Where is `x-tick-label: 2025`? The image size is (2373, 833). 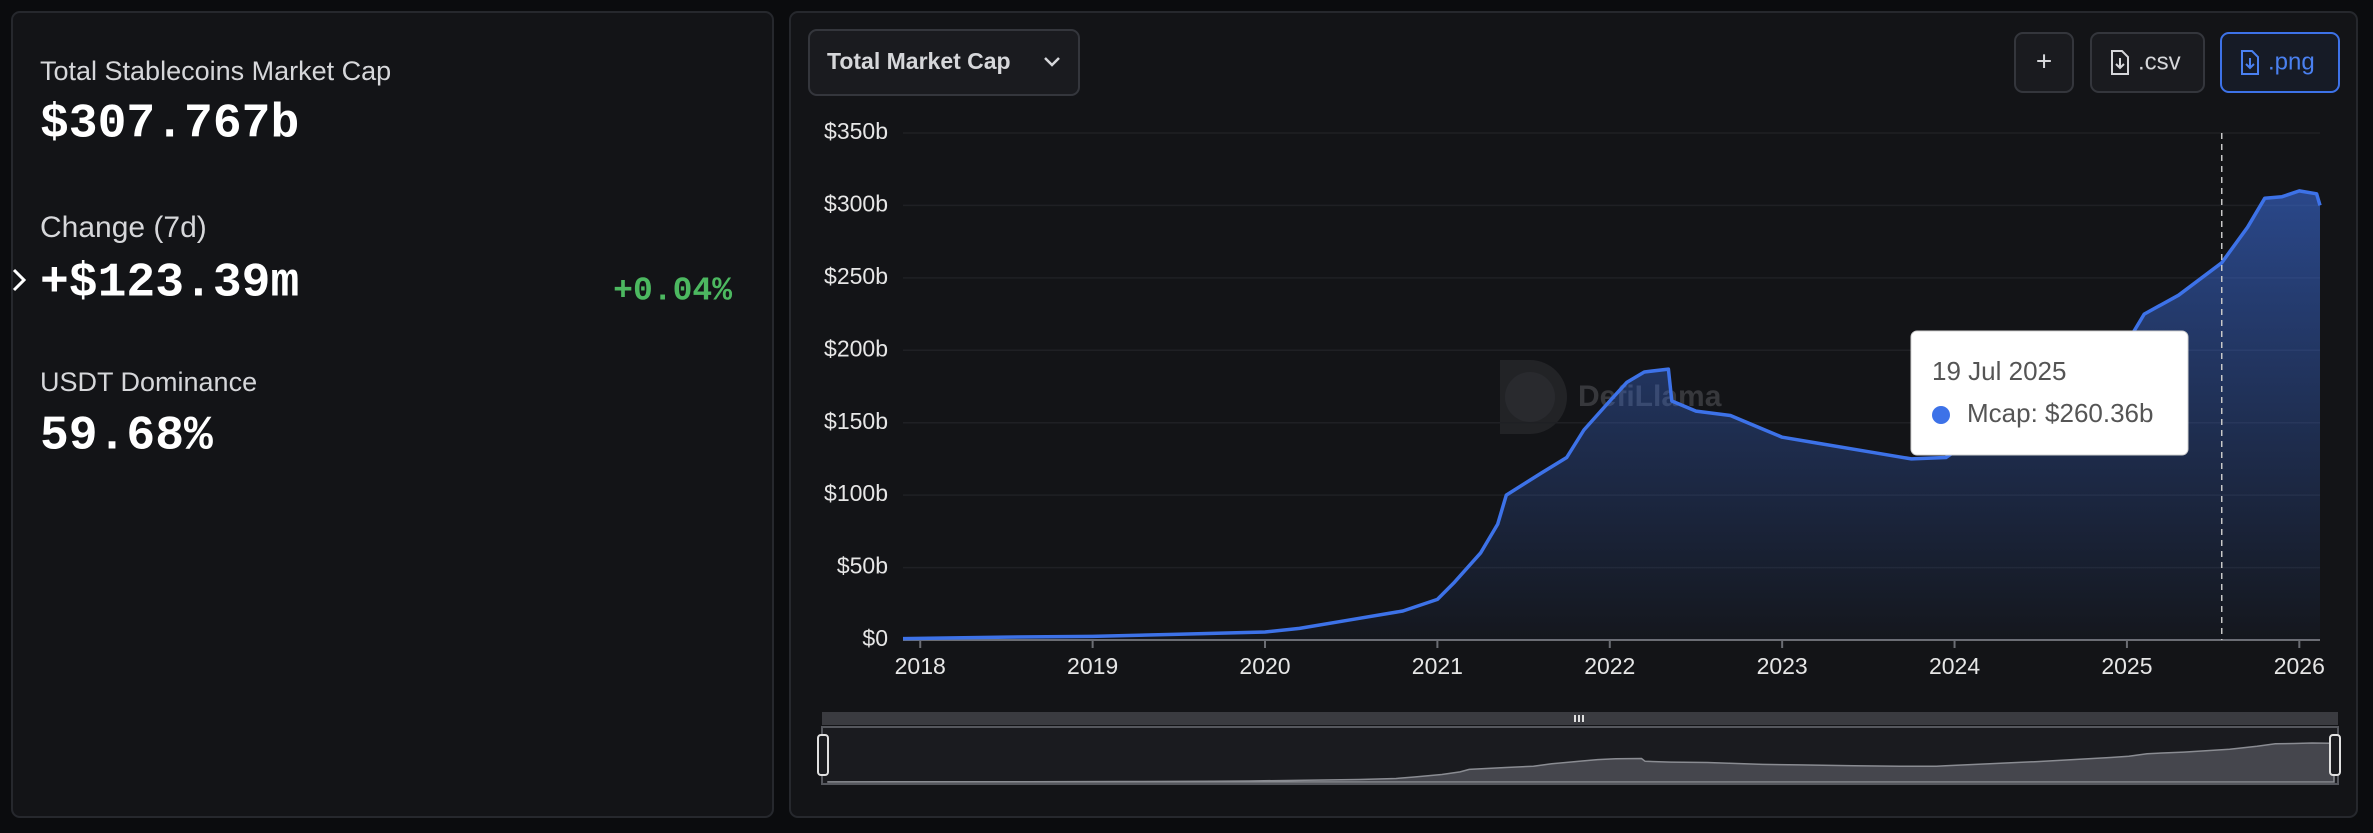 x-tick-label: 2025 is located at coordinates (2126, 666).